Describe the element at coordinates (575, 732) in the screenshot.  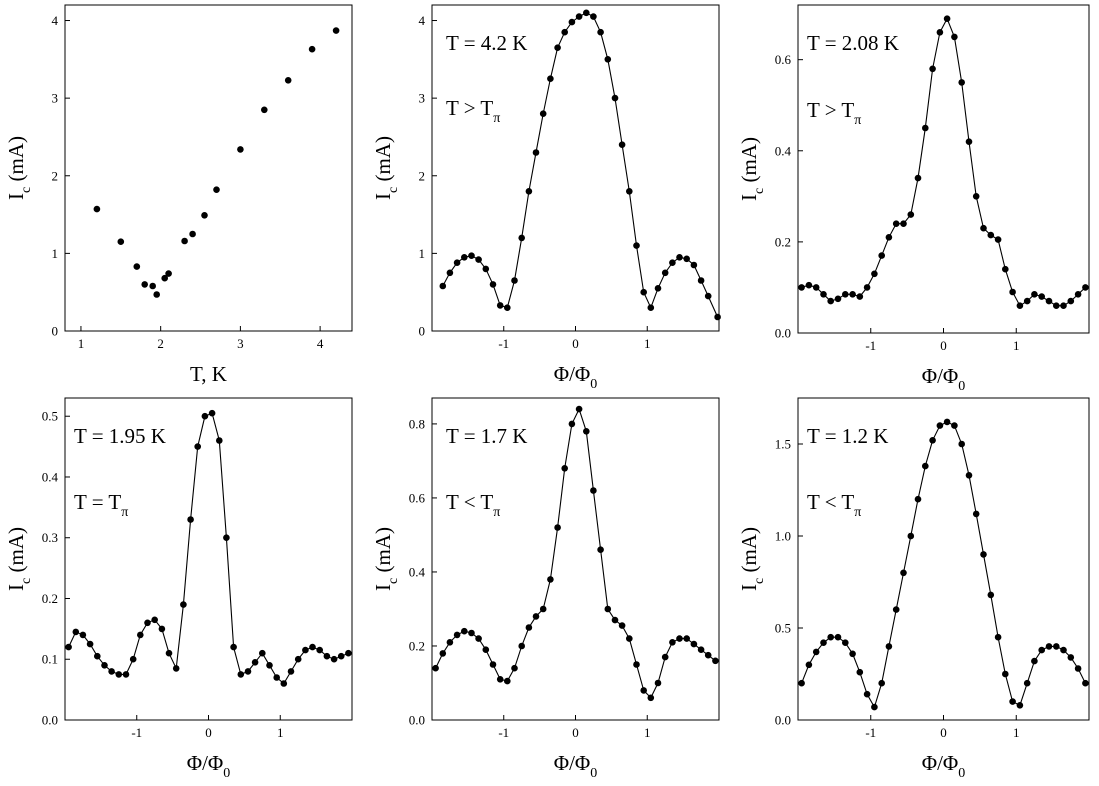
I see `x-tick-label: 0` at that location.